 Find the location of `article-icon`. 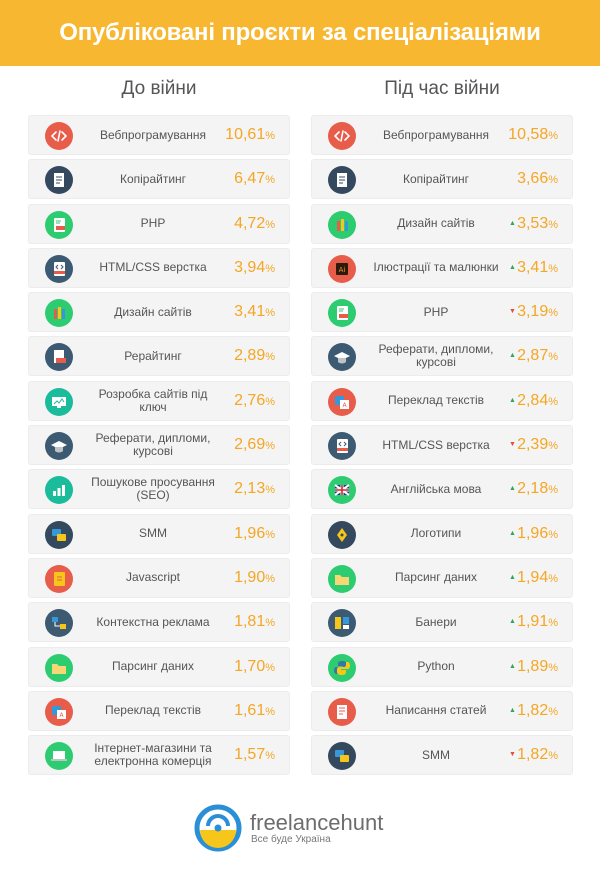

article-icon is located at coordinates (342, 711).